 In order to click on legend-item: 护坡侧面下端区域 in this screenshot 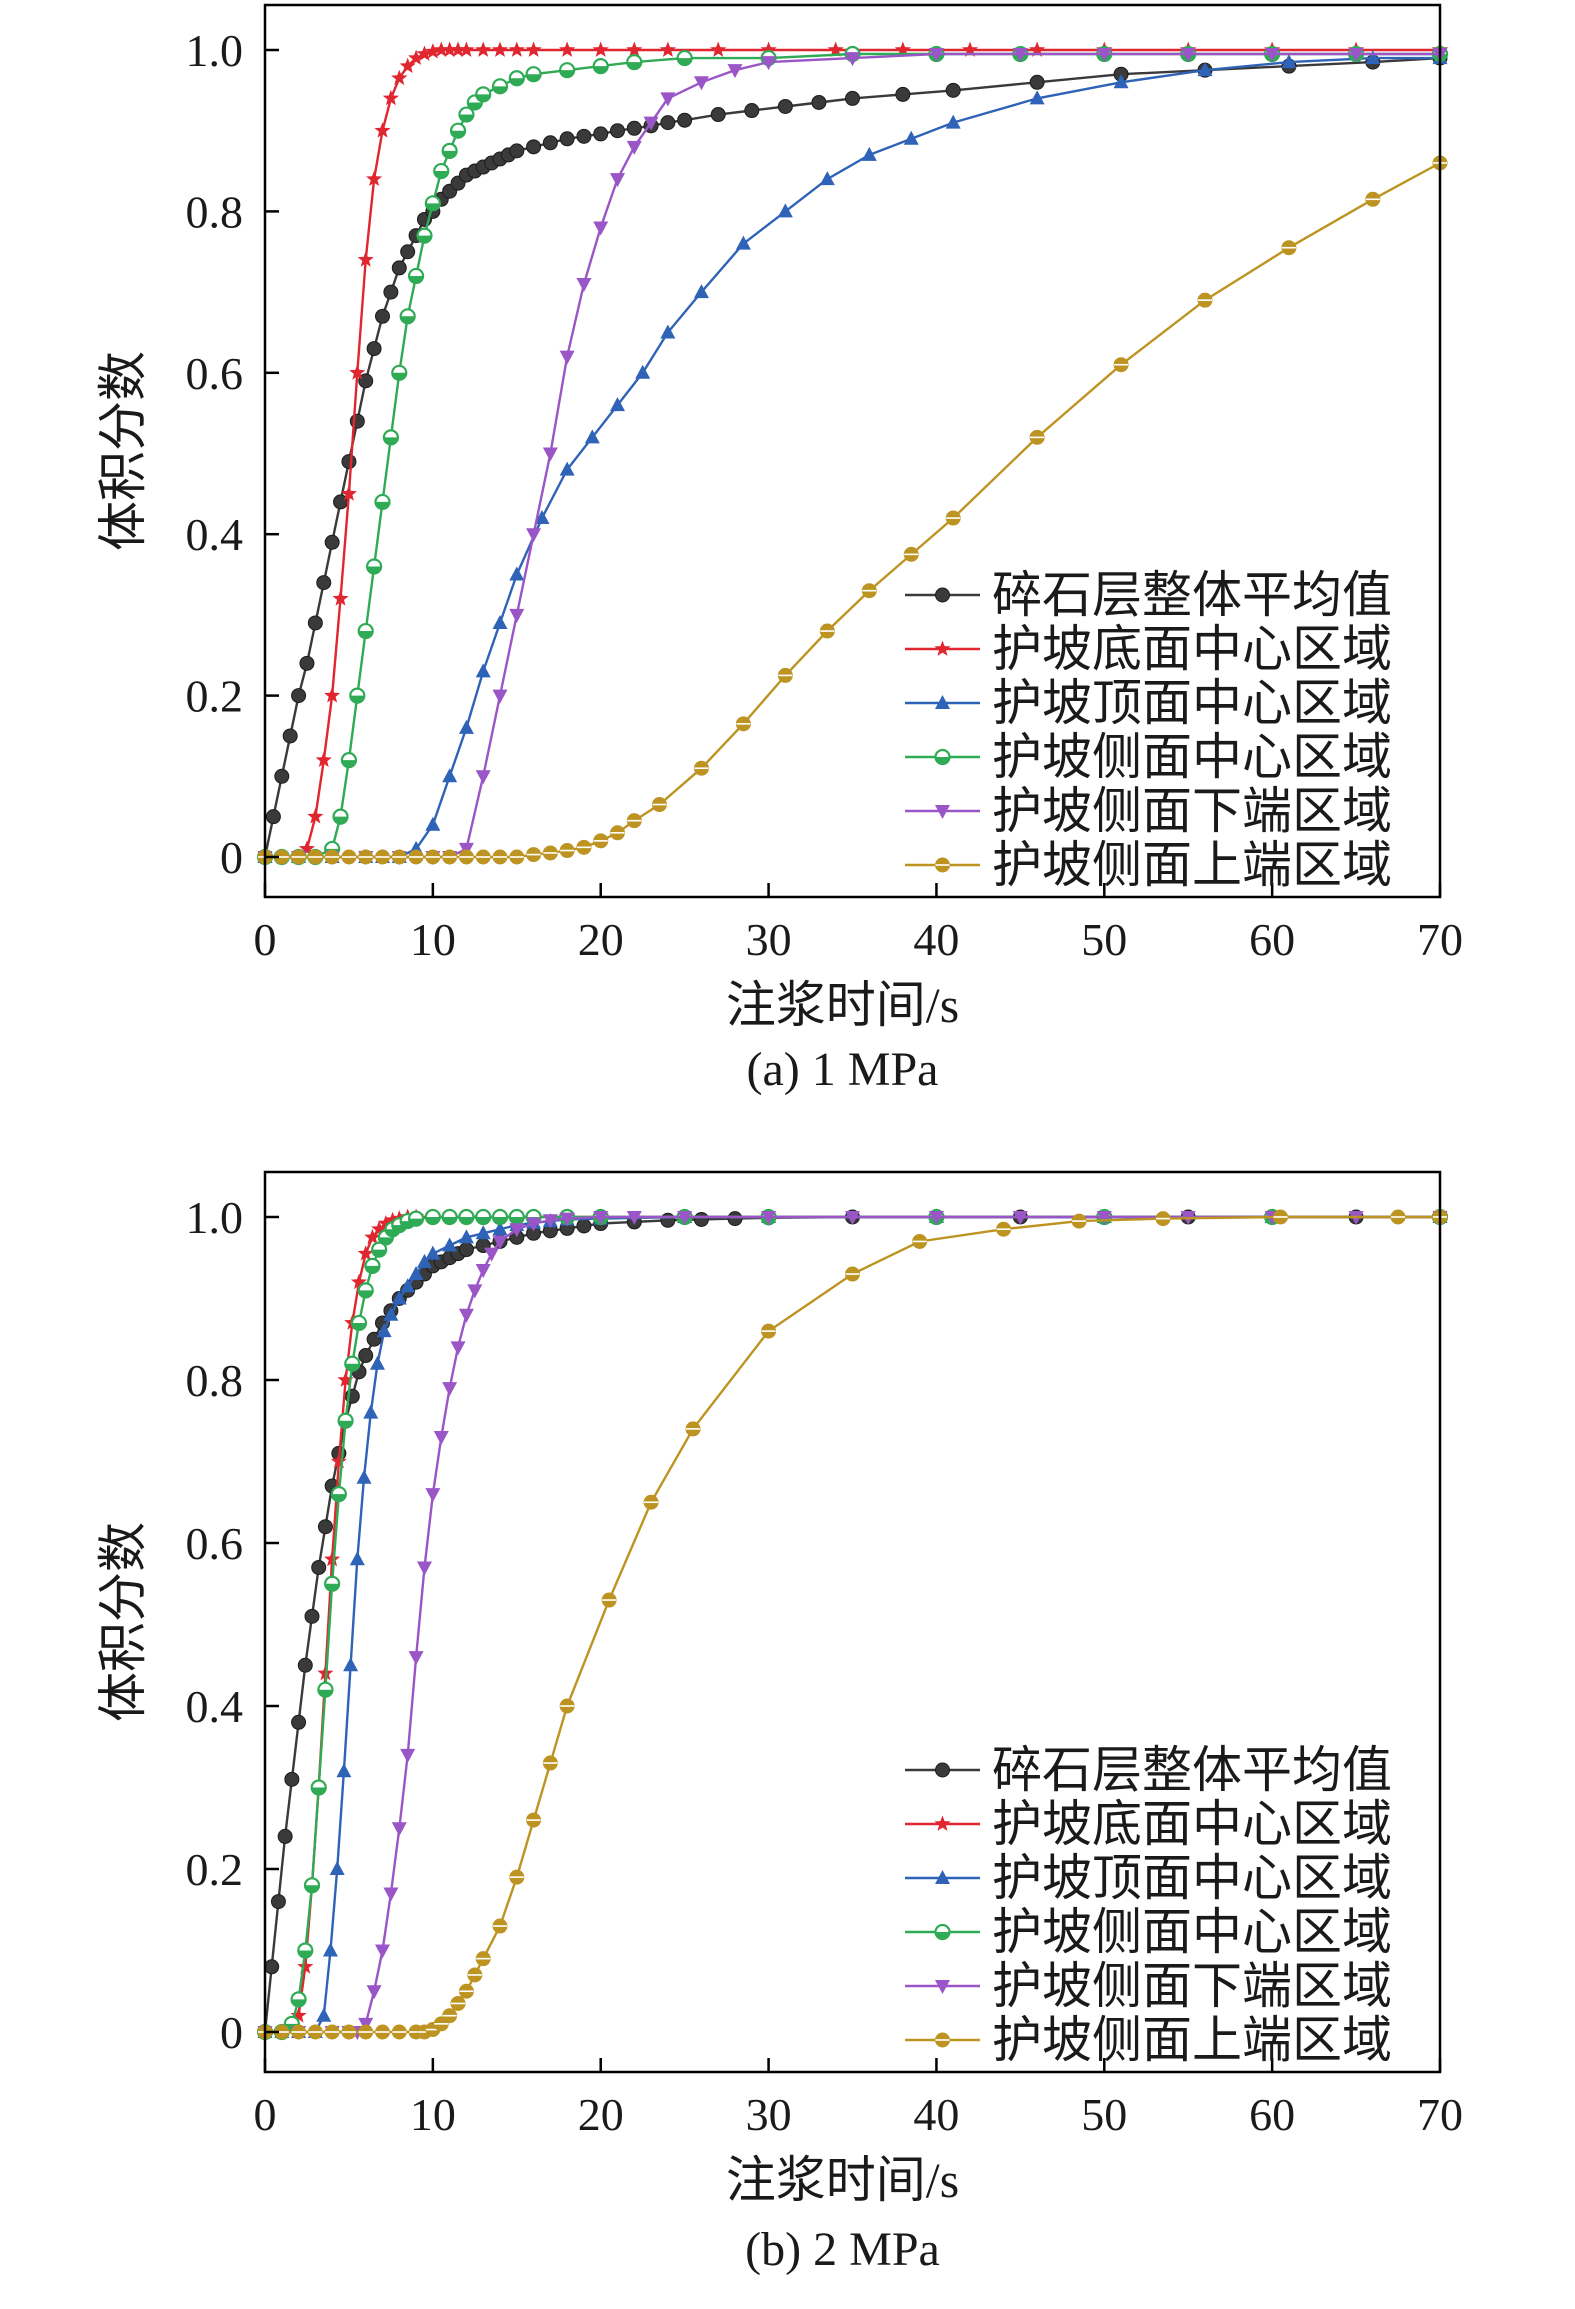, I will do `click(1148, 811)`.